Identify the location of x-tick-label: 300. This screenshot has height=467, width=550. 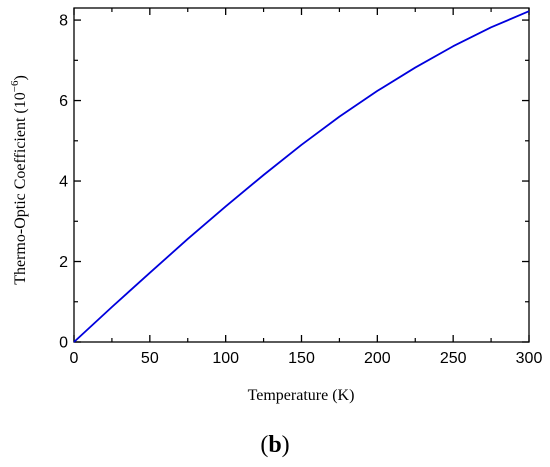
(529, 358).